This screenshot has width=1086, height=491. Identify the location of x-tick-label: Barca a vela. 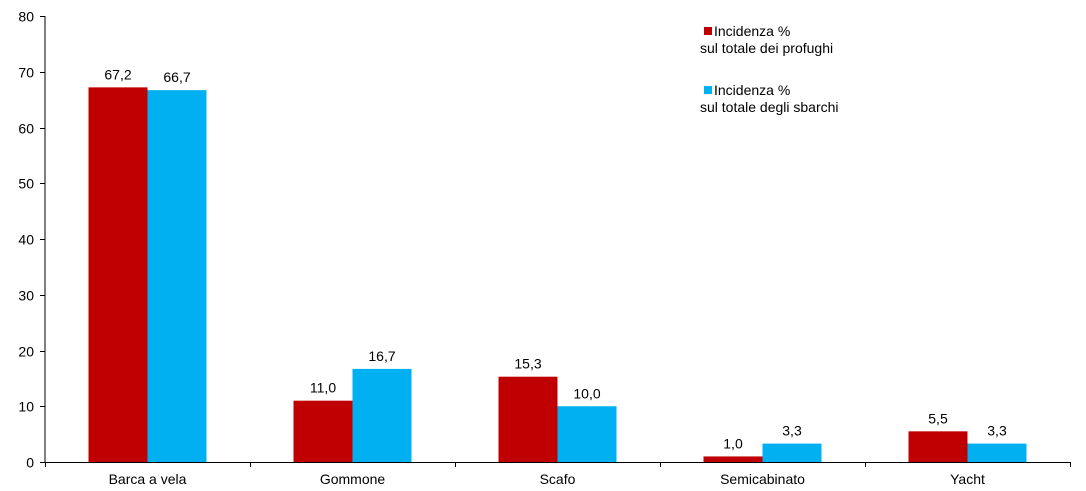
(148, 479).